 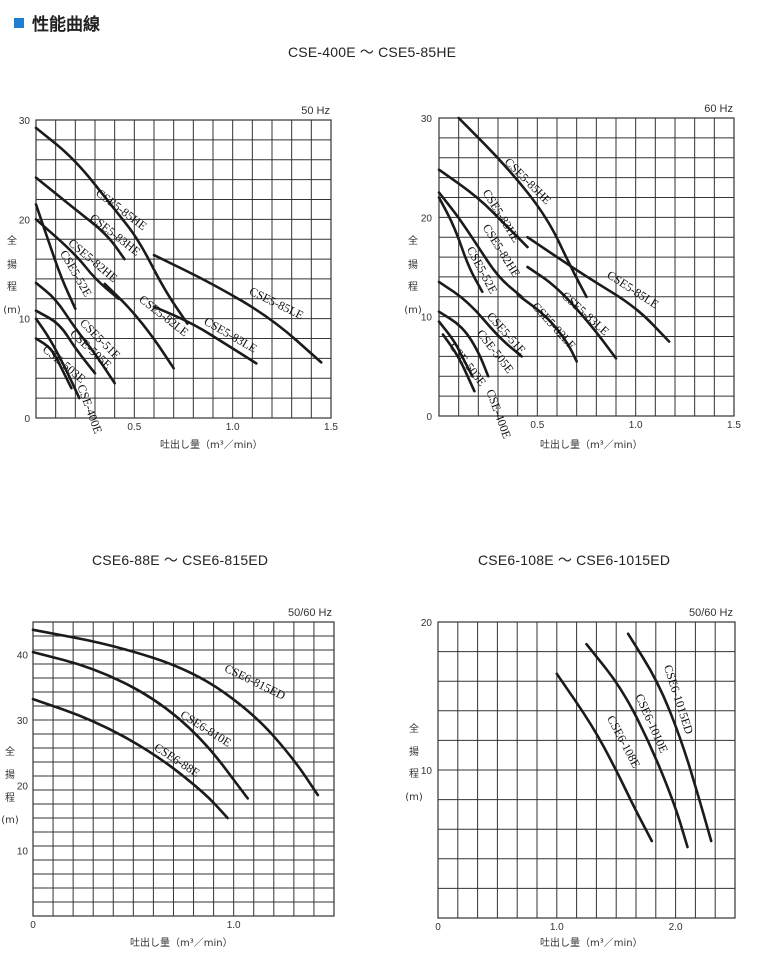 What do you see at coordinates (19, 22) in the screenshot?
I see `section-marker-icon` at bounding box center [19, 22].